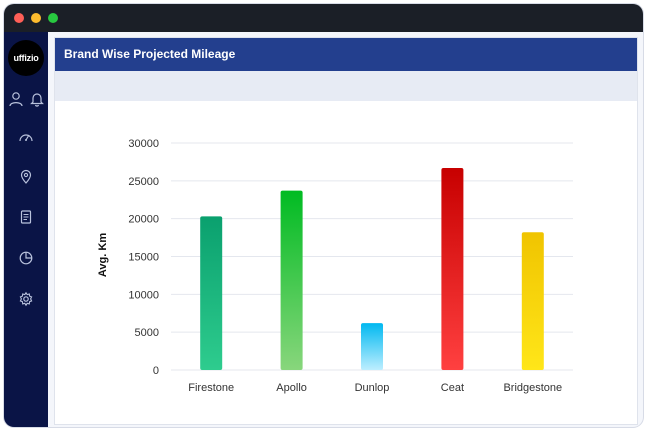 This screenshot has height=431, width=647. Describe the element at coordinates (291, 388) in the screenshot. I see `x-tick-label: Apollo` at that location.